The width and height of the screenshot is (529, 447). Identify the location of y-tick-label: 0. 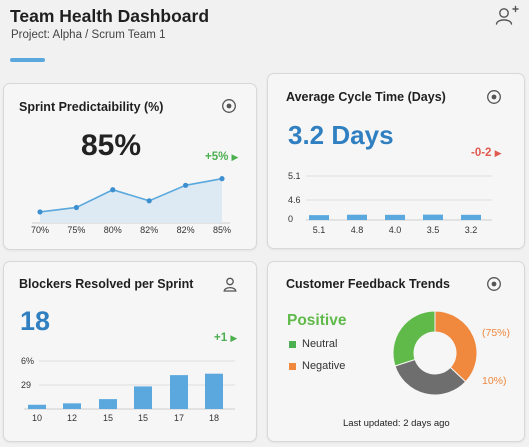
(291, 219).